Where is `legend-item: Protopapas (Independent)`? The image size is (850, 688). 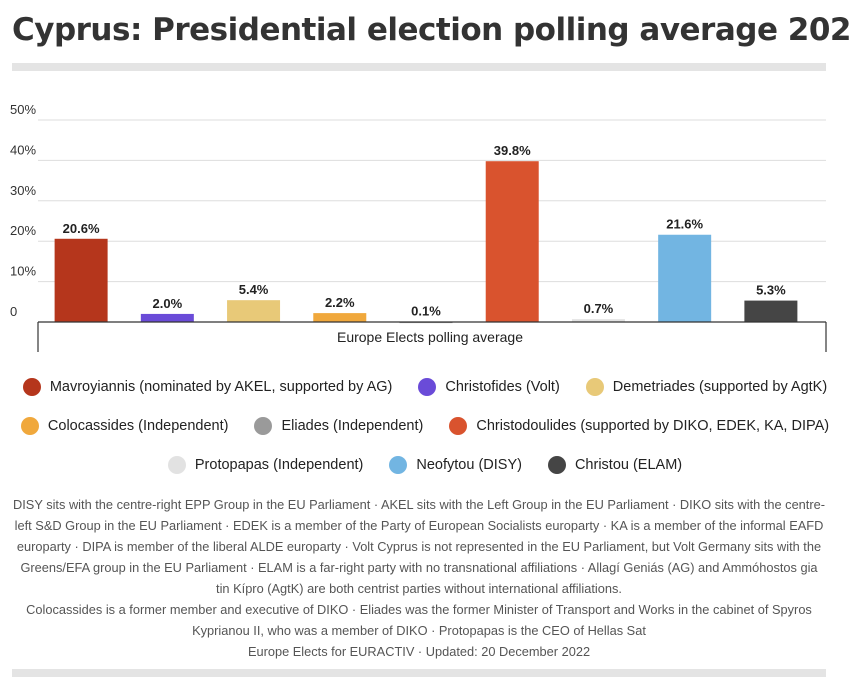
legend-item: Protopapas (Independent) is located at coordinates (265, 465).